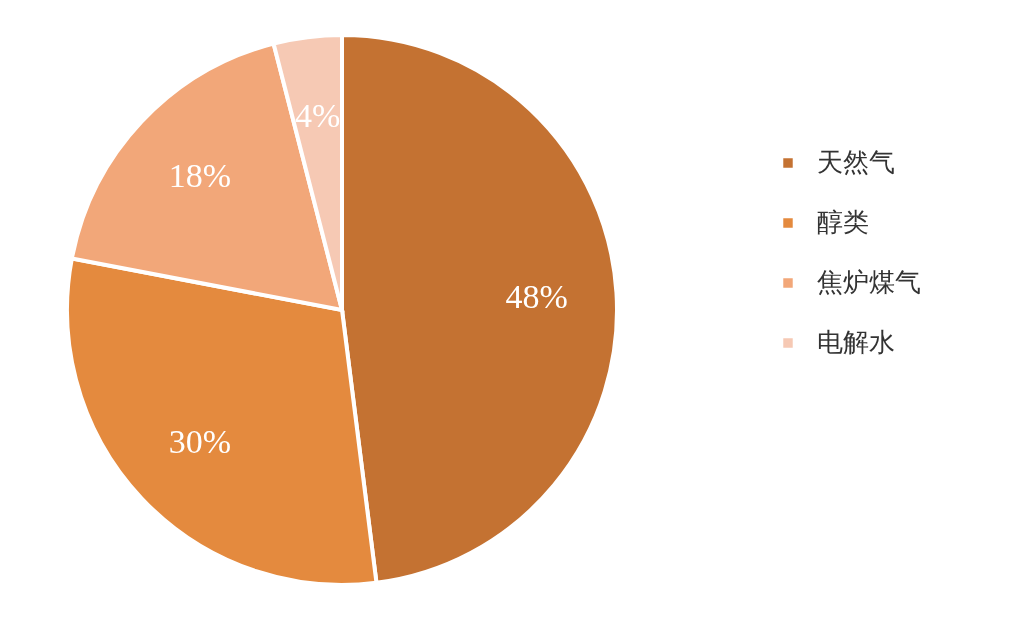  I want to click on legend-label: 电解水, so click(856, 342).